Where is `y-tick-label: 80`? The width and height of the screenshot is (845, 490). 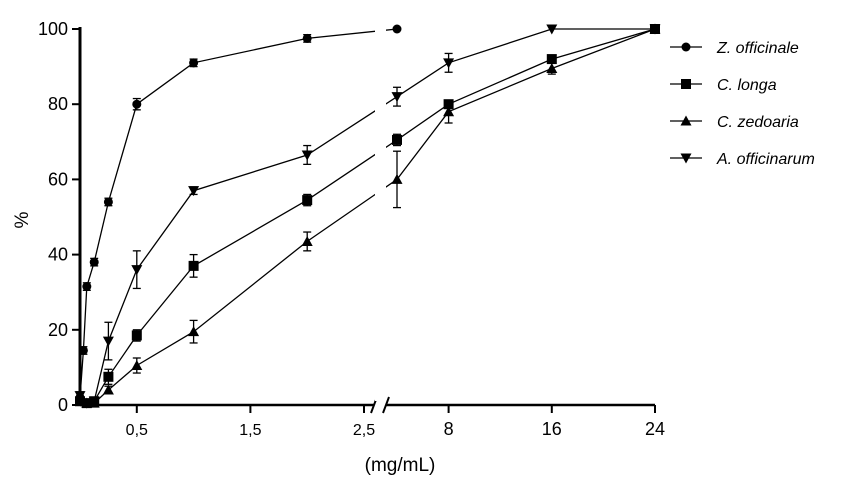
y-tick-label: 80 is located at coordinates (58, 104).